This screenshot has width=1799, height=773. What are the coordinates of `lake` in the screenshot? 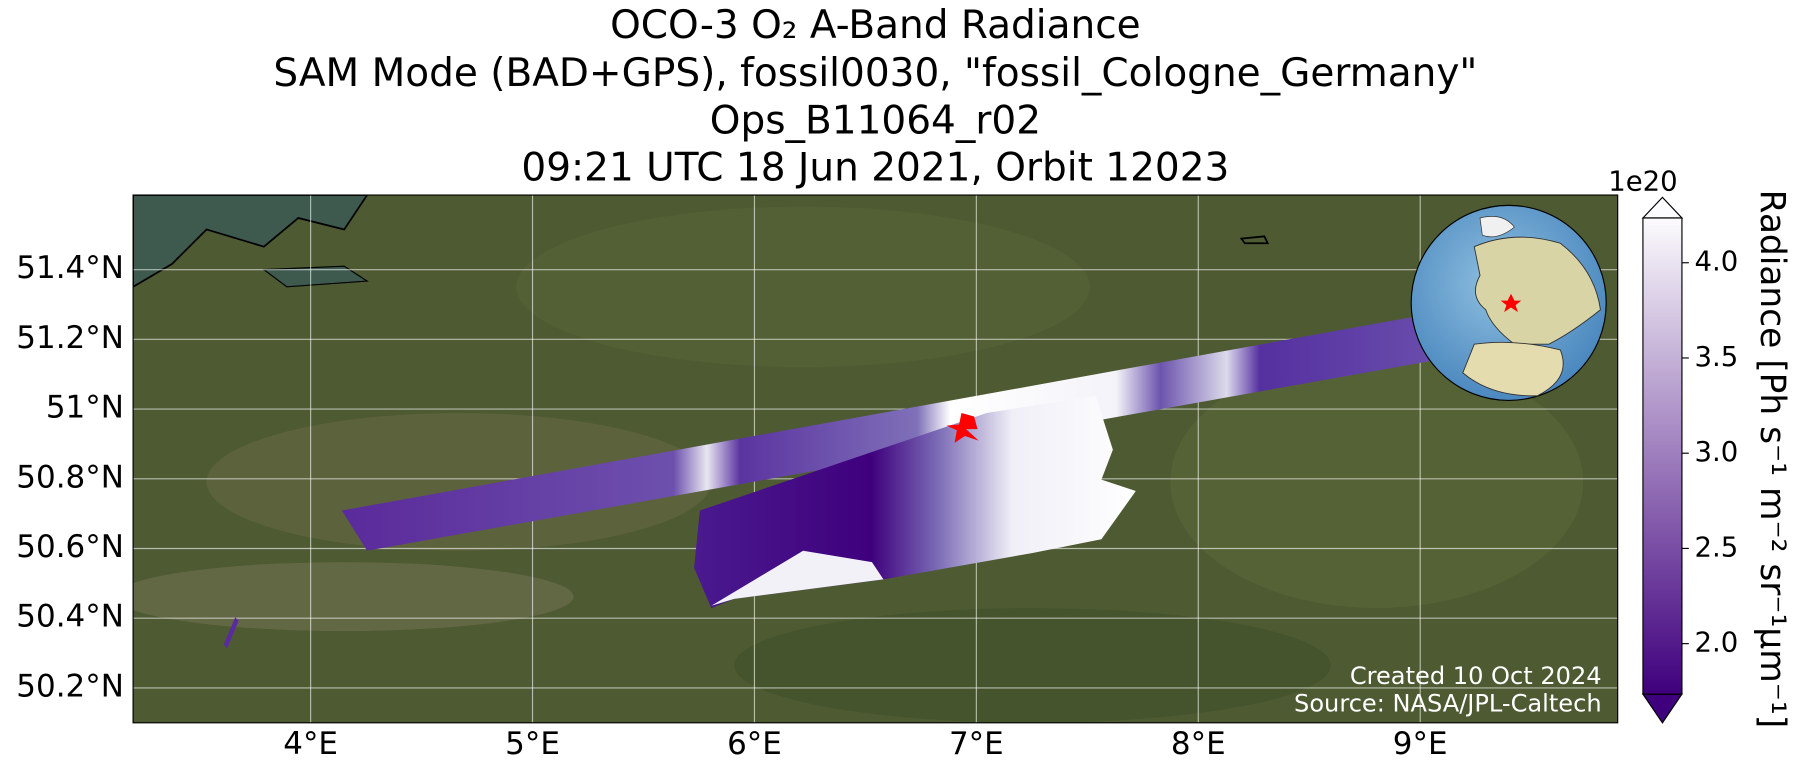 It's located at (1254, 240).